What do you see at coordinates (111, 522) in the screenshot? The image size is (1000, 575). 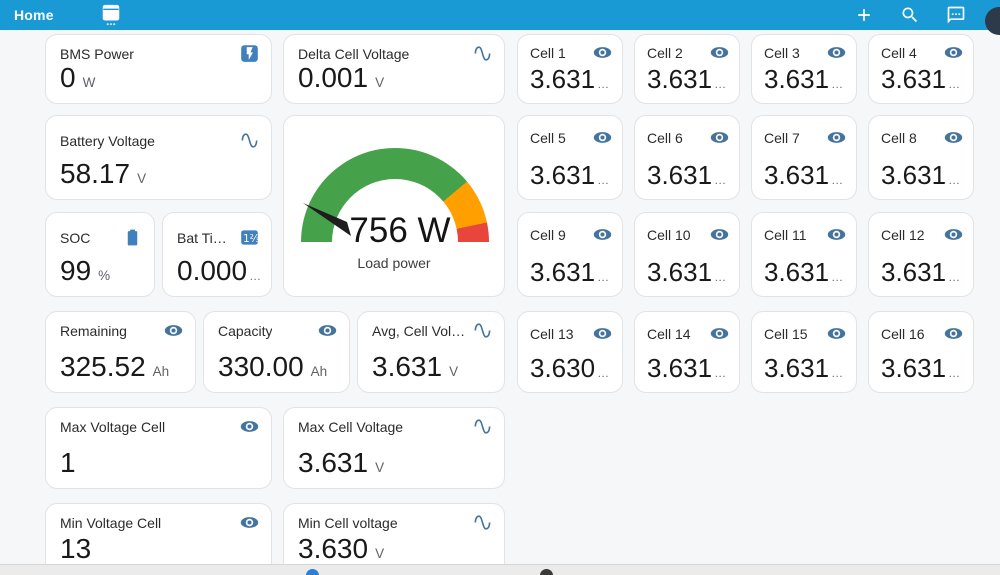 I see `card-label: Min Voltage Cell` at bounding box center [111, 522].